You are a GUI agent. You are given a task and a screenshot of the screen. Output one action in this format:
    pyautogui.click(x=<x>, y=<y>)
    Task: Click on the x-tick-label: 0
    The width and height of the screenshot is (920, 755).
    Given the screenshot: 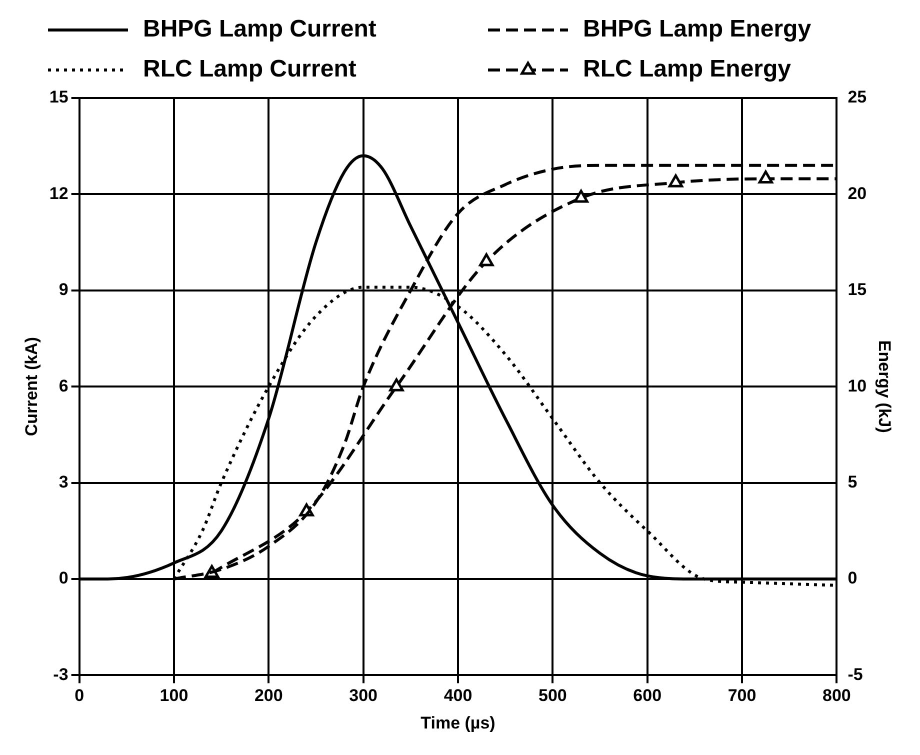 What is the action you would take?
    pyautogui.click(x=79, y=696)
    